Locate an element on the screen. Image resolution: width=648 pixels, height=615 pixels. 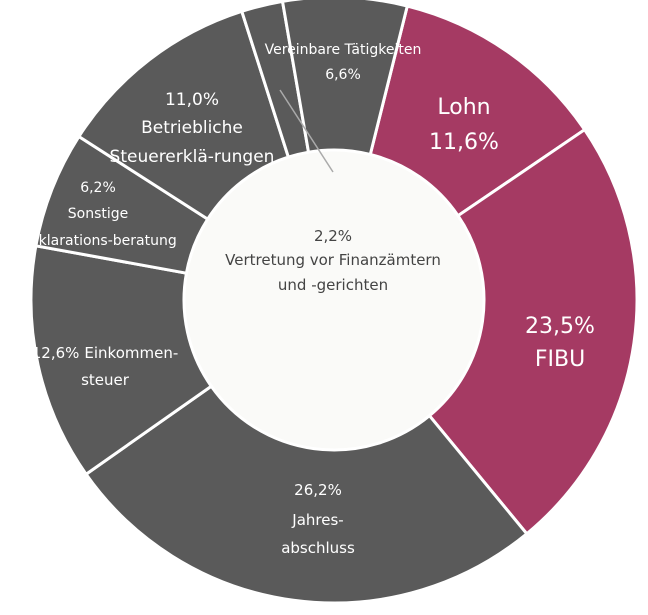
slice-label: Deklarations-beratung is located at coordinates (97, 241).